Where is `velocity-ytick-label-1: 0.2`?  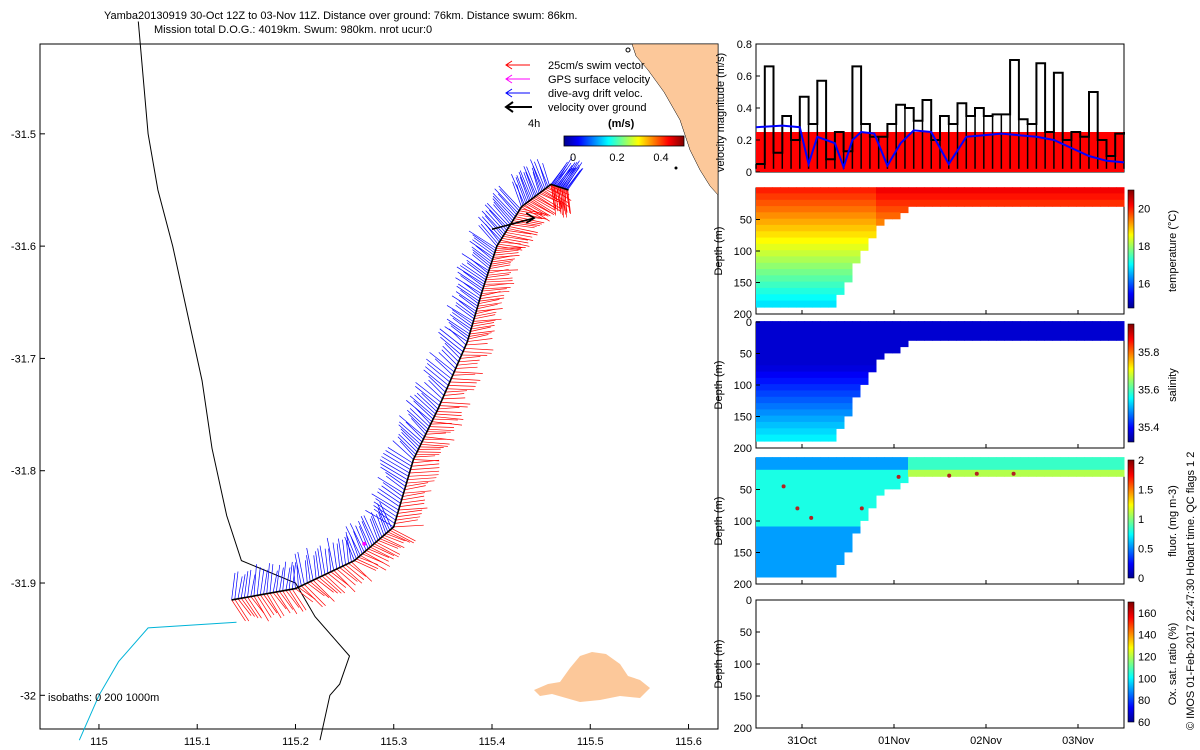
velocity-ytick-label-1: 0.2 is located at coordinates (744, 141).